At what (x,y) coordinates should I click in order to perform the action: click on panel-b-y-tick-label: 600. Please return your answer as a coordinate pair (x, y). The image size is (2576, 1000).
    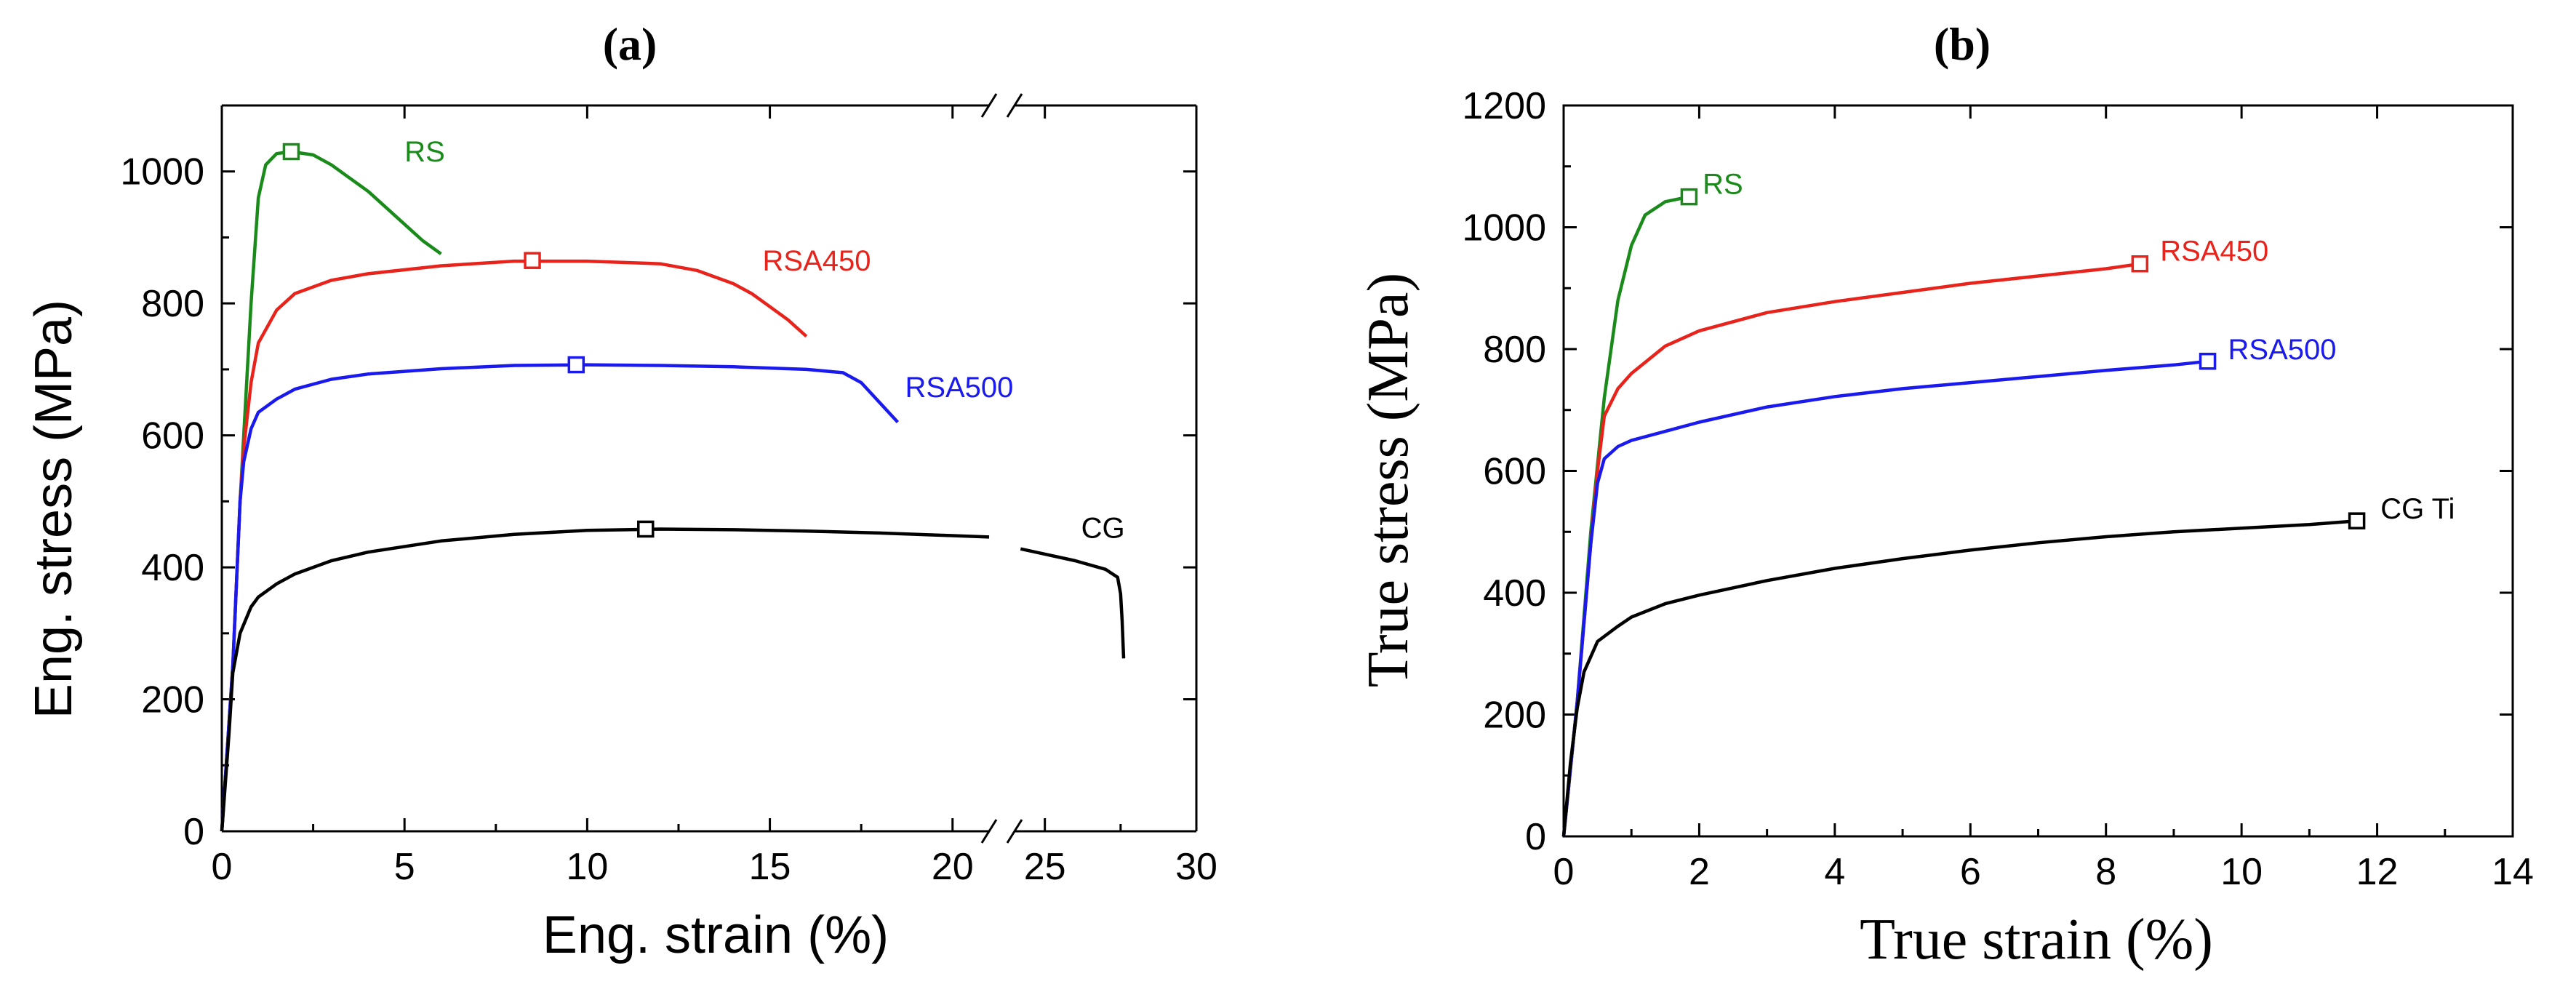
    Looking at the image, I should click on (1514, 472).